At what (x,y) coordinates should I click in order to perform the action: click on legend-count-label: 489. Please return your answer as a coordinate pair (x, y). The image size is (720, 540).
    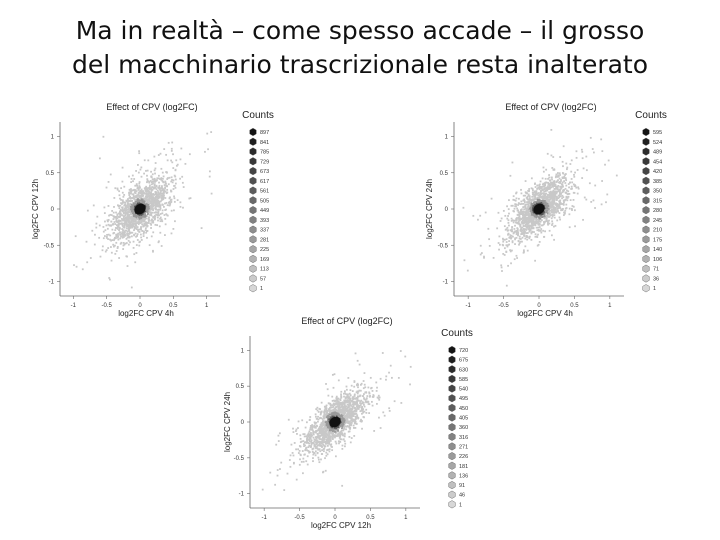
    Looking at the image, I should click on (657, 153).